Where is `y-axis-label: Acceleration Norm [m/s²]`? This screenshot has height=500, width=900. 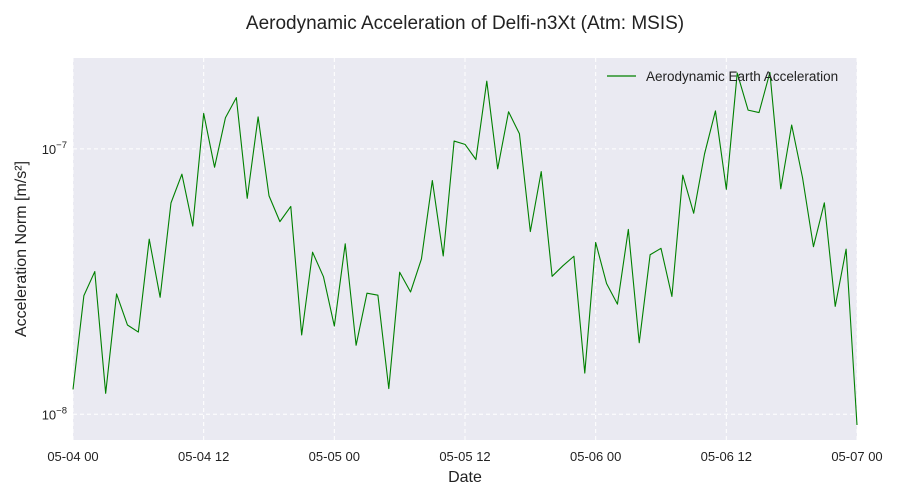
y-axis-label: Acceleration Norm [m/s²] is located at coordinates (21, 249).